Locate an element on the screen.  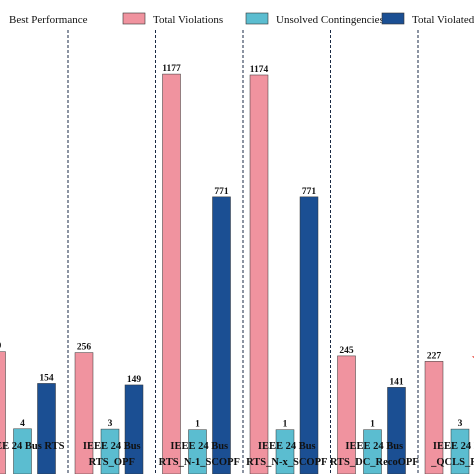
legend-total-violated-contingencies-label: Total Violated Contingencies is located at coordinates (443, 20).